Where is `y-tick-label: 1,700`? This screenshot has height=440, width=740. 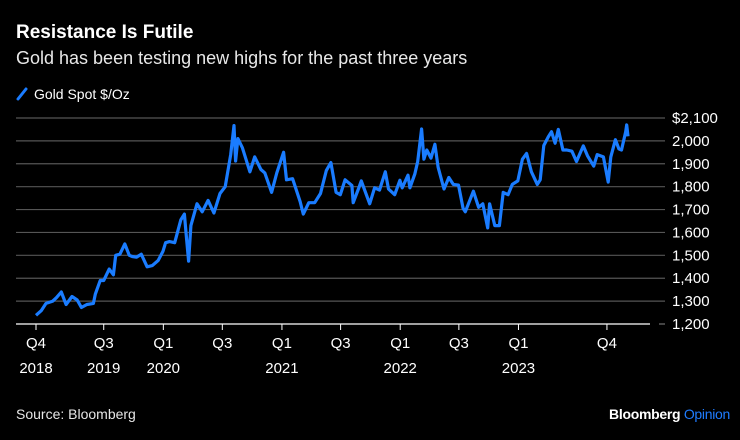 y-tick-label: 1,700 is located at coordinates (691, 210).